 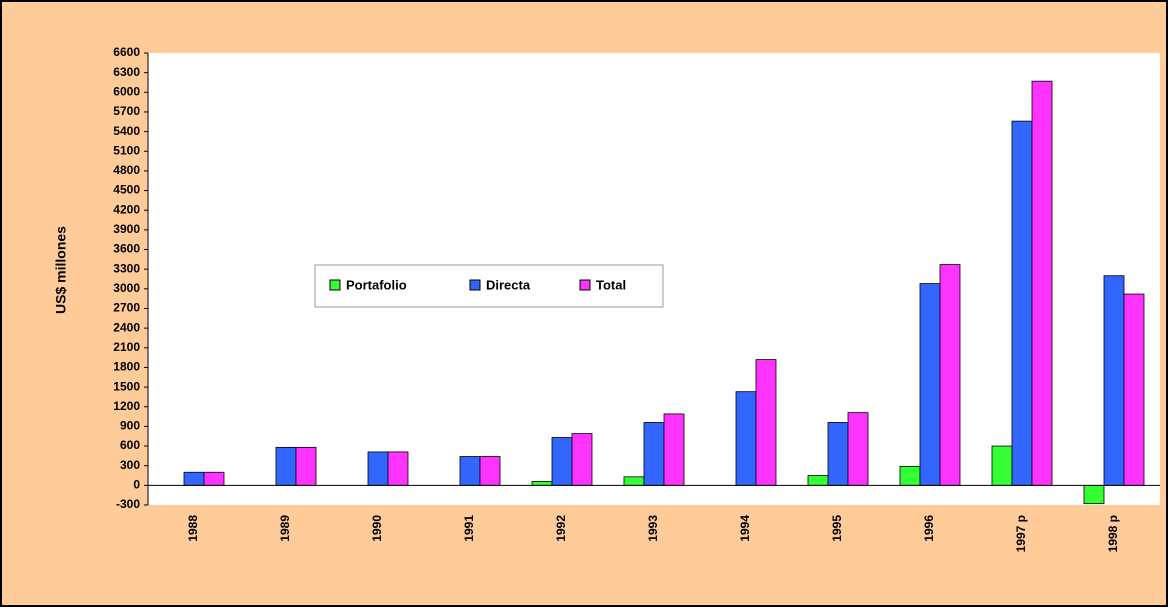 What do you see at coordinates (1113, 533) in the screenshot?
I see `x-tick-label: 1998 p` at bounding box center [1113, 533].